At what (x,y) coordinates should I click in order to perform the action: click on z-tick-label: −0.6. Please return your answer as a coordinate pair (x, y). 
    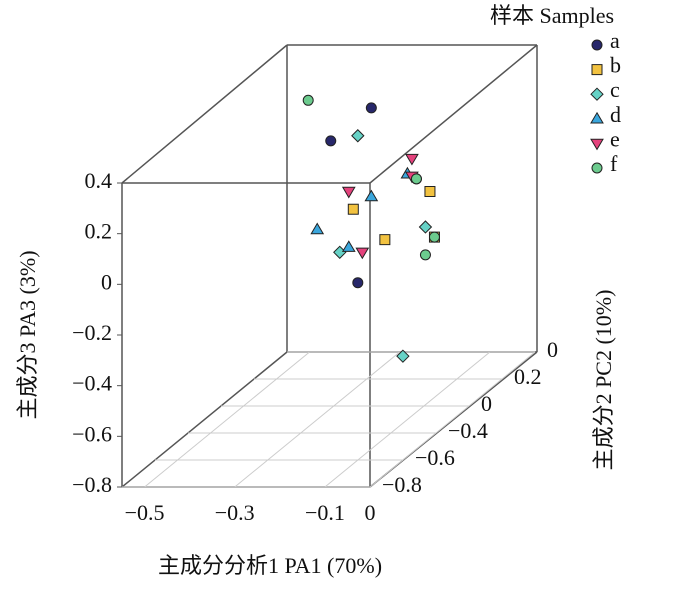
    Looking at the image, I should click on (92, 433).